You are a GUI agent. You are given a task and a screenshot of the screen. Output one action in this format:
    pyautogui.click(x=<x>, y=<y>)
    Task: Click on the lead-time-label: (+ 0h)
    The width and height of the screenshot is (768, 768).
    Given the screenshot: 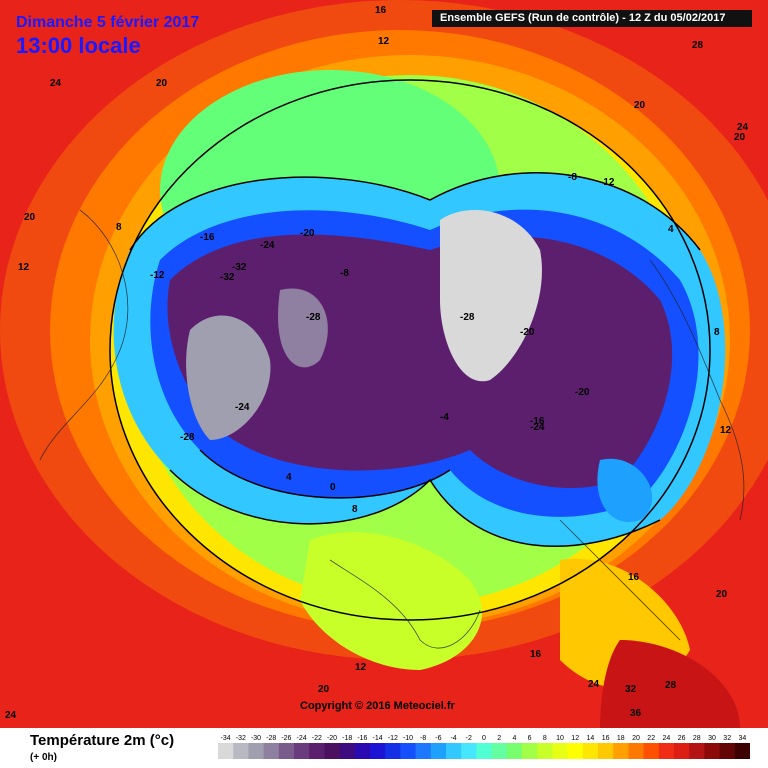 What is the action you would take?
    pyautogui.click(x=43, y=757)
    